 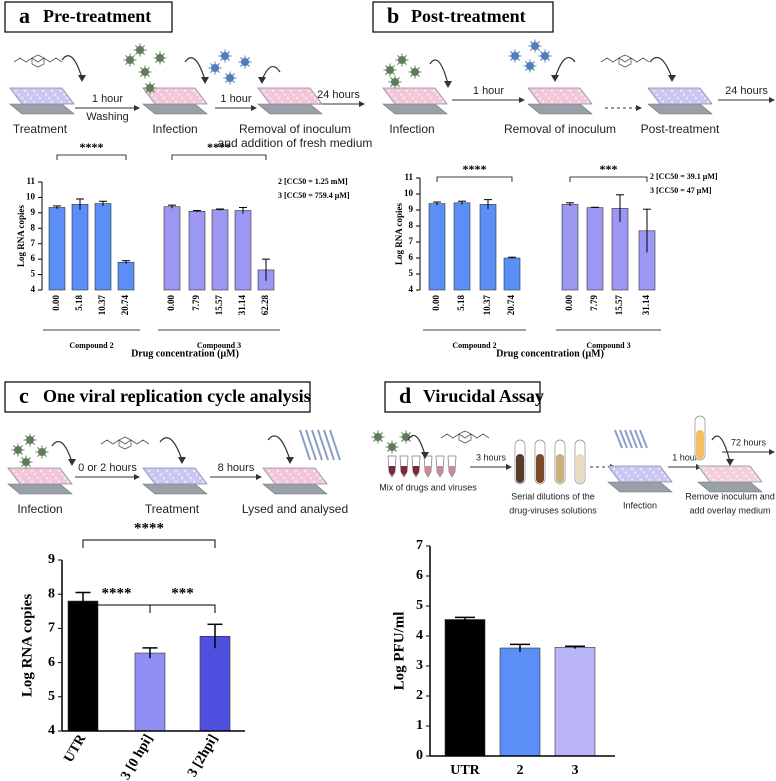 I want to click on y-tick-label: 2, so click(x=419, y=695).